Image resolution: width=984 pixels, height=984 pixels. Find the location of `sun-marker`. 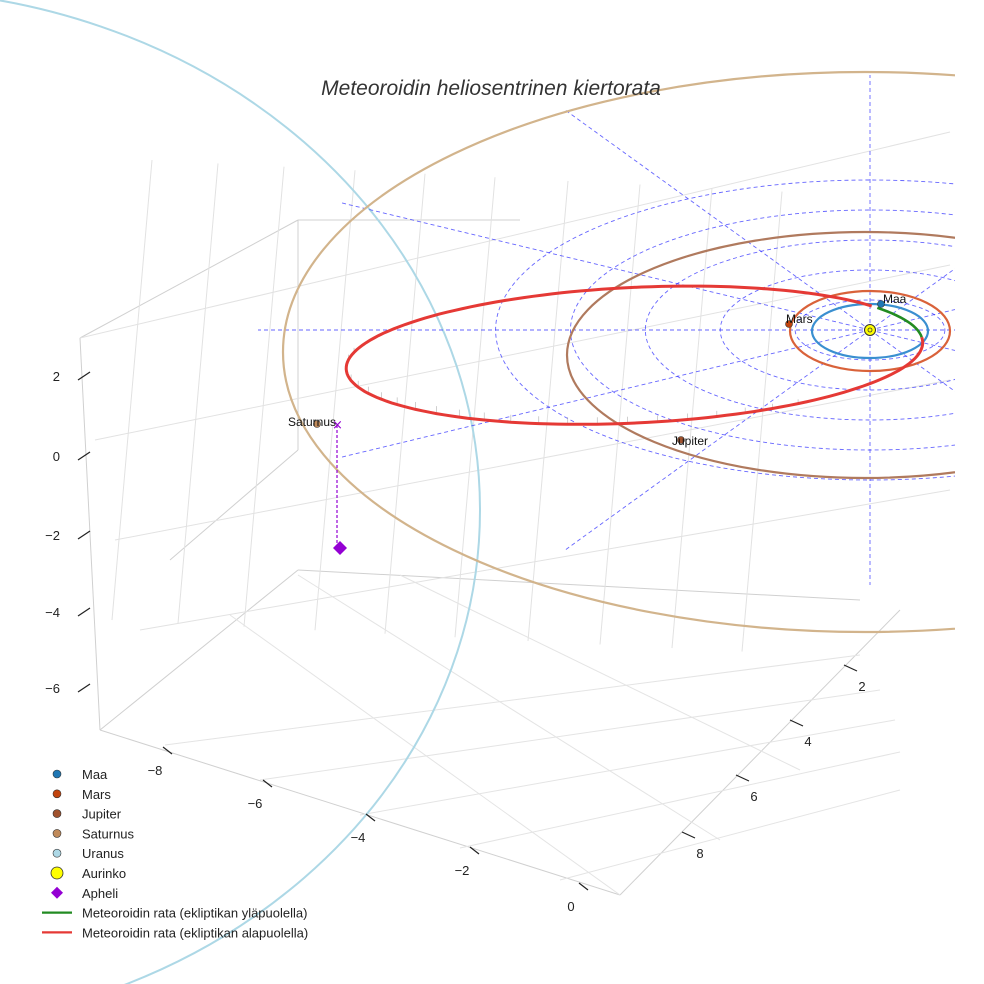

sun-marker is located at coordinates (870, 330).